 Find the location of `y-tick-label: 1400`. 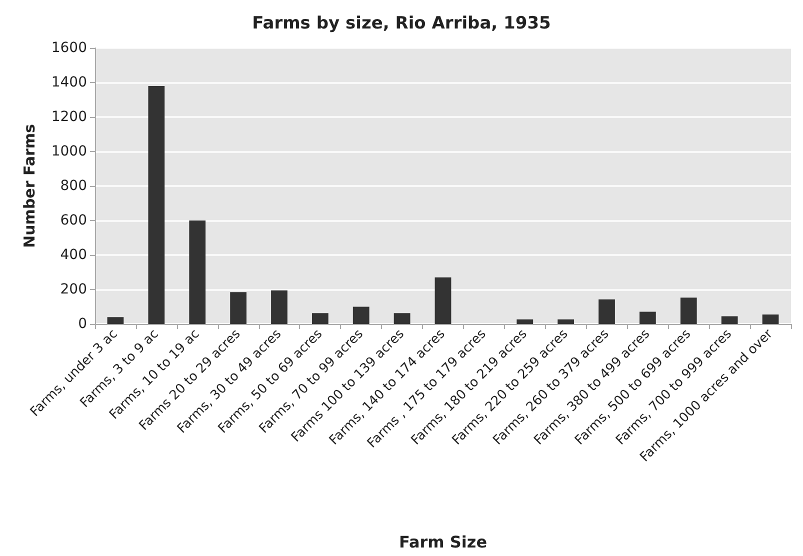

y-tick-label: 1400 is located at coordinates (69, 82).